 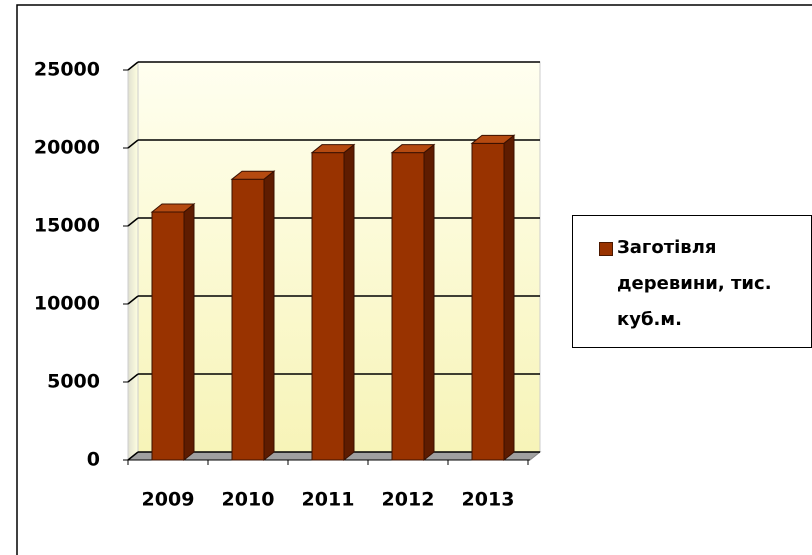 What do you see at coordinates (606, 249) in the screenshot?
I see `legend-swatch` at bounding box center [606, 249].